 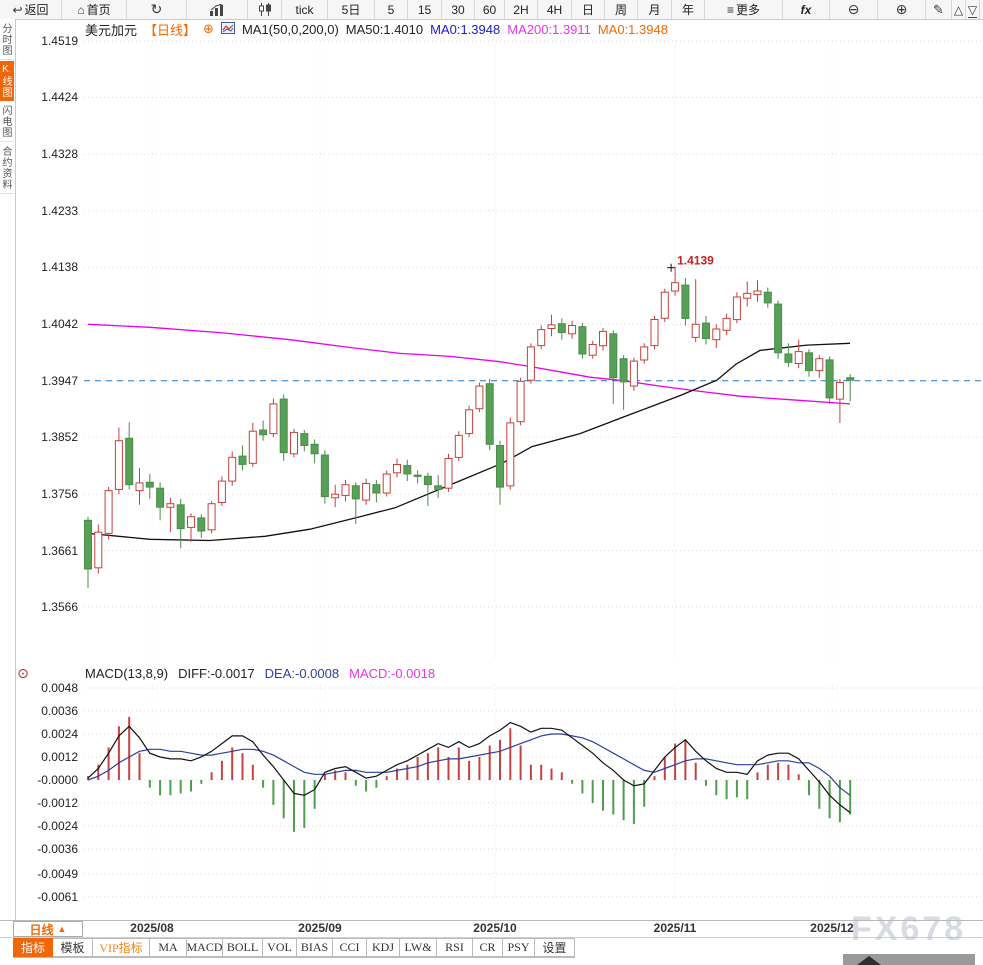 I want to click on line-chart-icon, so click(x=227, y=29).